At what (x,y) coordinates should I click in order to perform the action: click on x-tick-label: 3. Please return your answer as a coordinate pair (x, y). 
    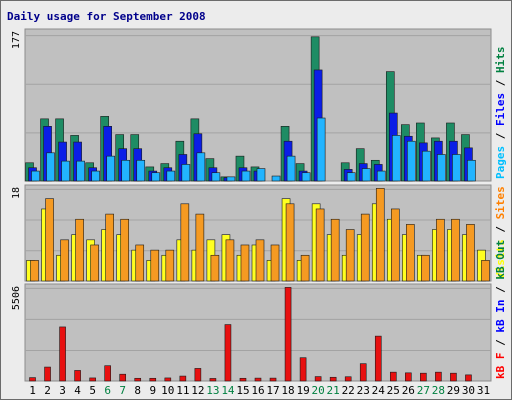
    Looking at the image, I should click on (62, 390).